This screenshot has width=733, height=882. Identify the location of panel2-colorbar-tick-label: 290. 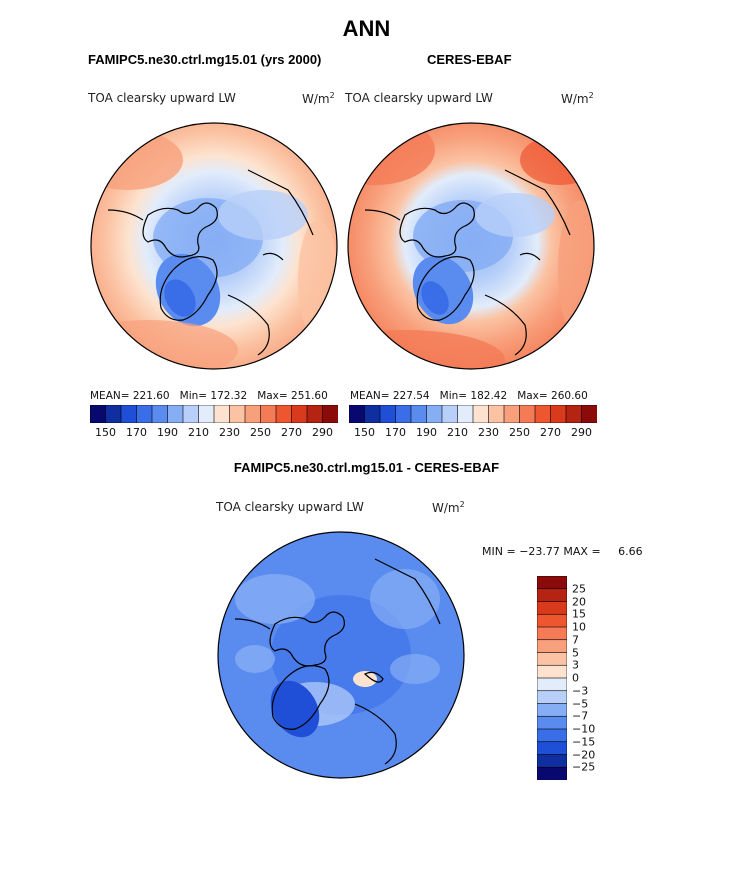
(581, 432).